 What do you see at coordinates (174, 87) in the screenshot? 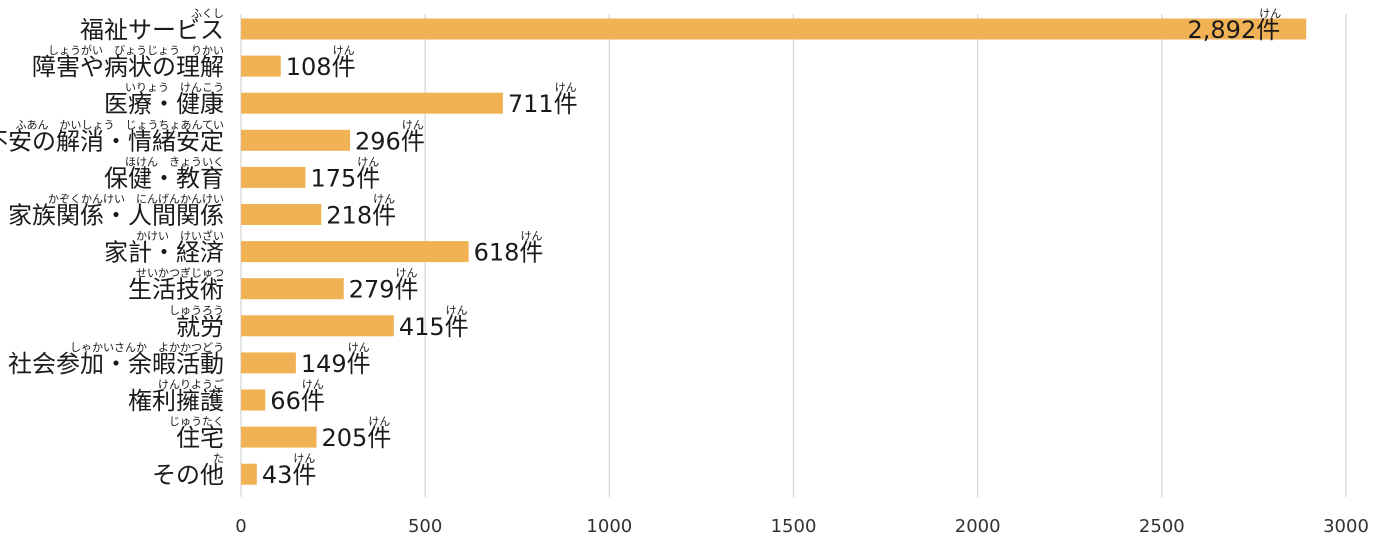
I see `category-furigana: いりょう けんこう` at bounding box center [174, 87].